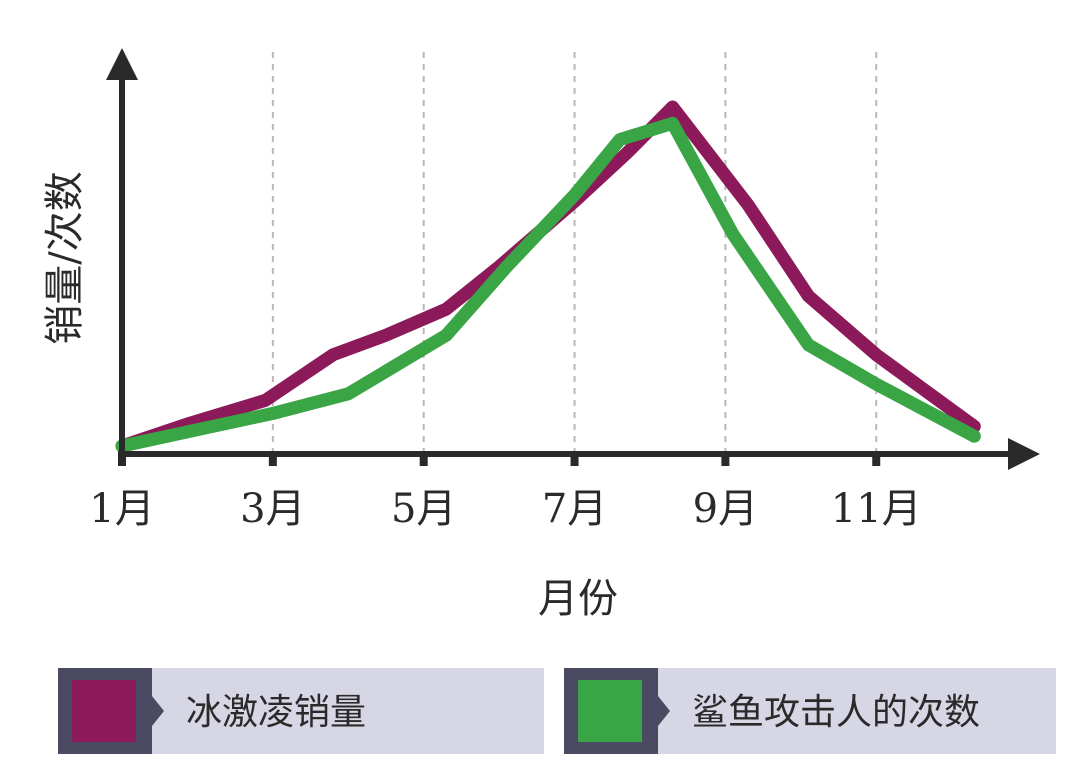 This screenshot has height=780, width=1080. I want to click on x-axis-title: 月份, so click(578, 599).